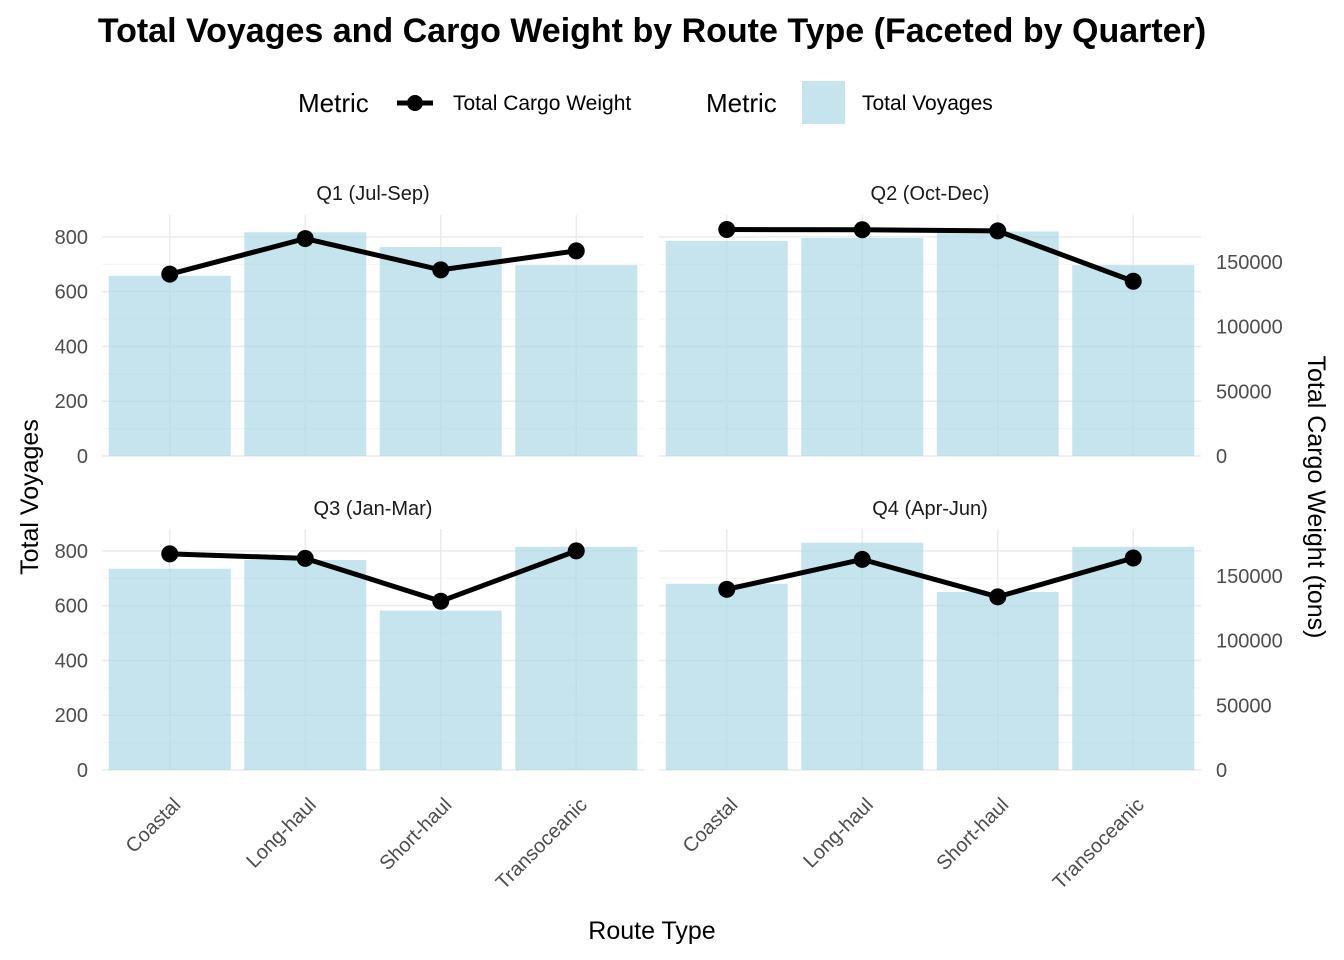 The width and height of the screenshot is (1344, 960). Describe the element at coordinates (651, 931) in the screenshot. I see `x-axis-title: Route Type` at that location.